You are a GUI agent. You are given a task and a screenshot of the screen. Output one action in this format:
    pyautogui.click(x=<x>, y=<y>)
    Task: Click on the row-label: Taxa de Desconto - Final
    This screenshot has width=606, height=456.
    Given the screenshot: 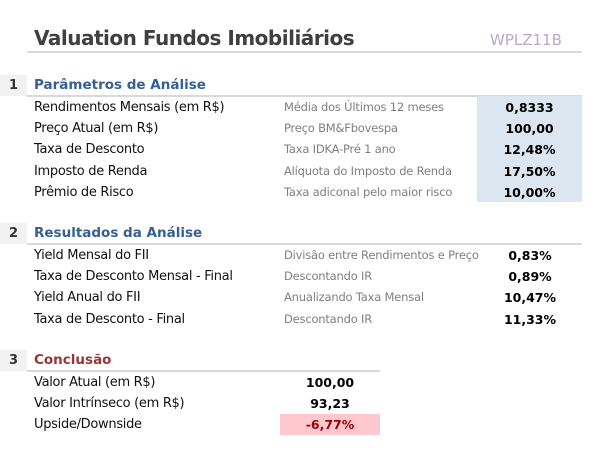 What is the action you would take?
    pyautogui.click(x=109, y=319)
    